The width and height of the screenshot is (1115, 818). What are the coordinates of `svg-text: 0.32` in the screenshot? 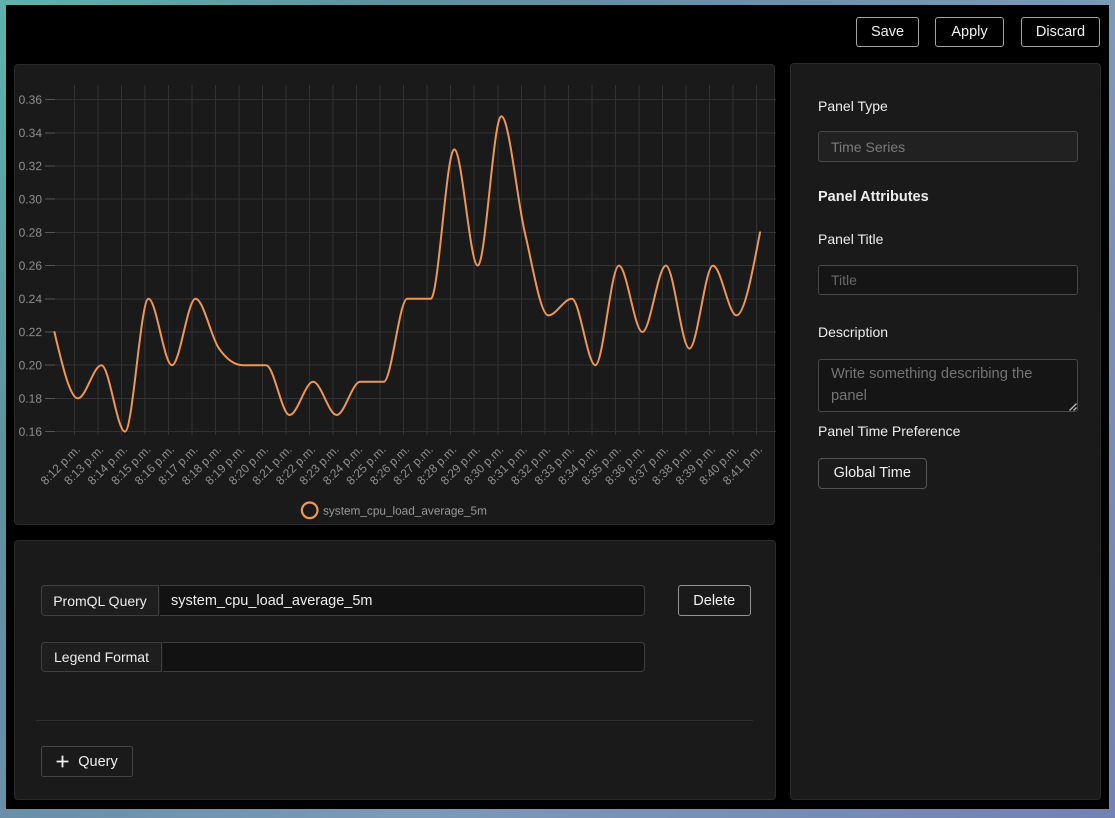 It's located at (31, 166).